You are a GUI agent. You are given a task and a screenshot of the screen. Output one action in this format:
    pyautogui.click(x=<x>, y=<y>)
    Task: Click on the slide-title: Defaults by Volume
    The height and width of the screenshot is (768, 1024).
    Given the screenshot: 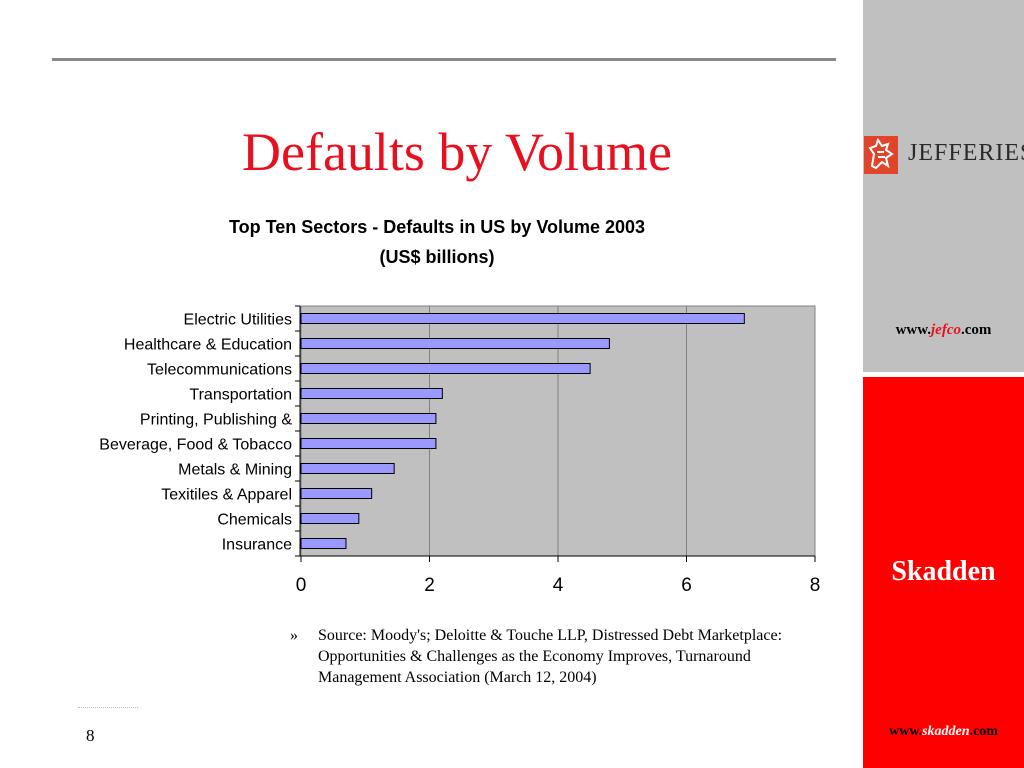 What is the action you would take?
    pyautogui.click(x=457, y=152)
    